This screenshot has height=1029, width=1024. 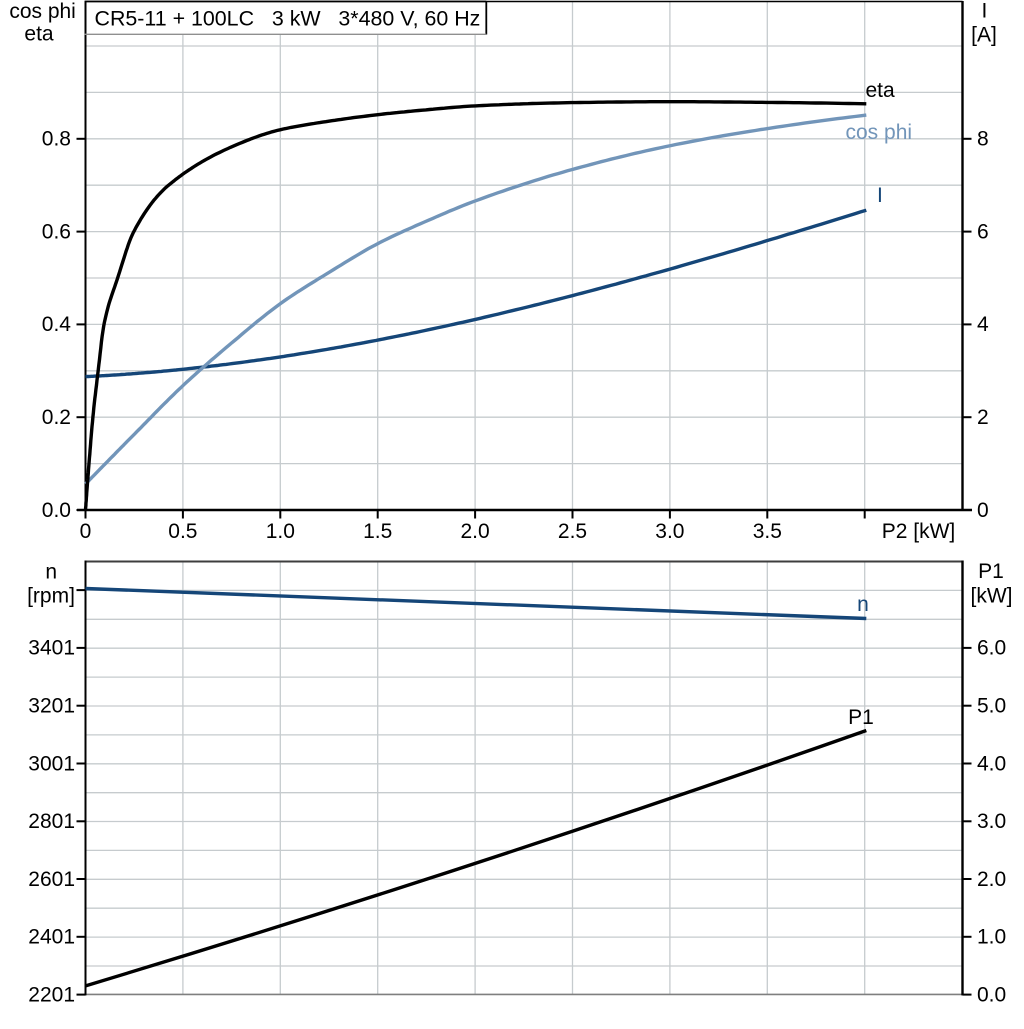 I want to click on svg-text: 6.0, so click(x=991, y=648).